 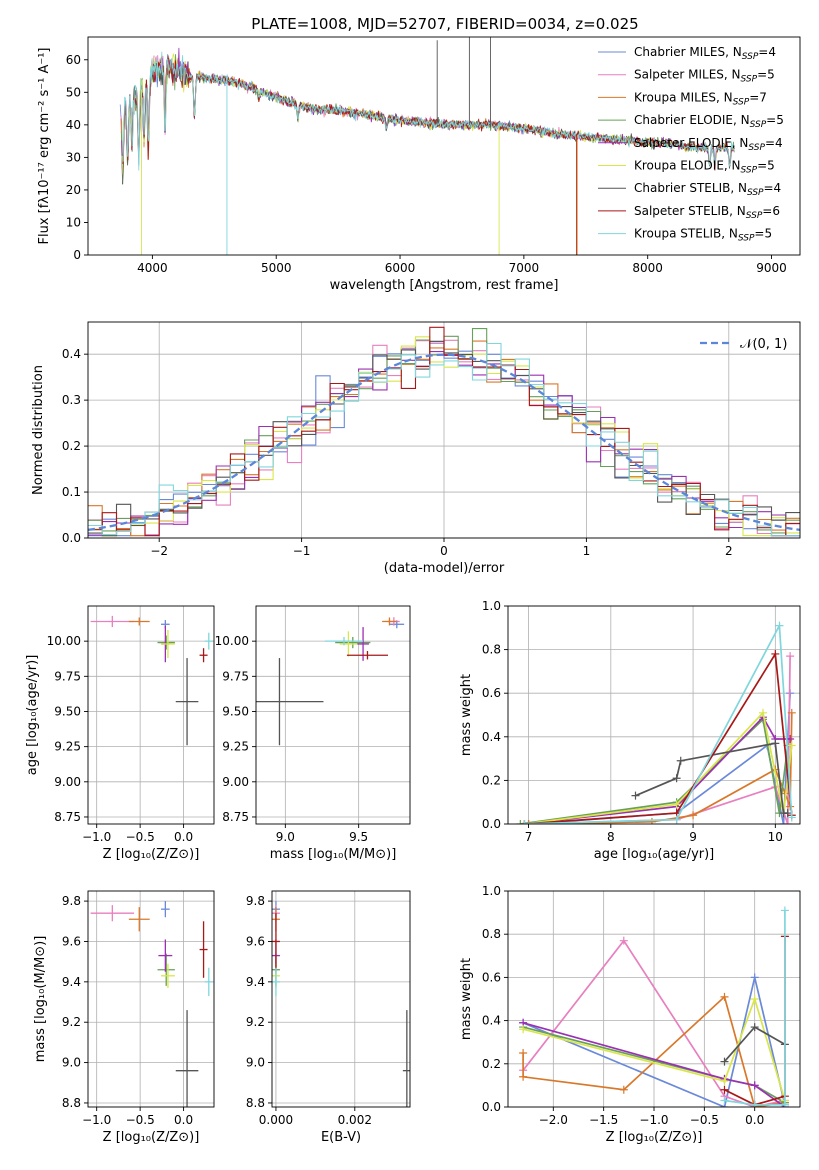 I want to click on x-tick-label: 0.000, so click(x=276, y=1120).